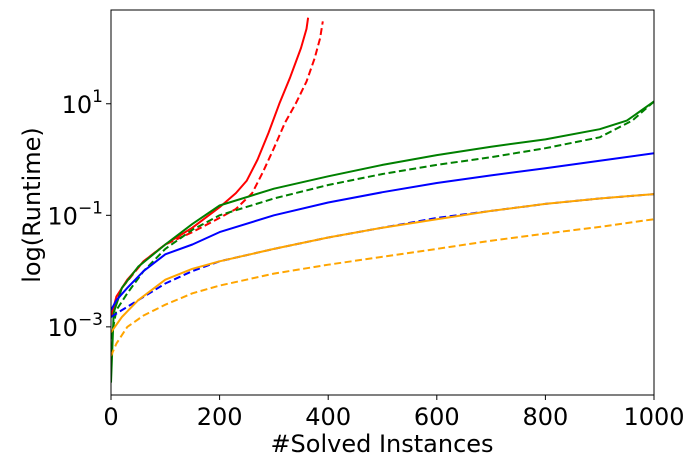  What do you see at coordinates (110, 417) in the screenshot?
I see `x-tick-label: 0` at bounding box center [110, 417].